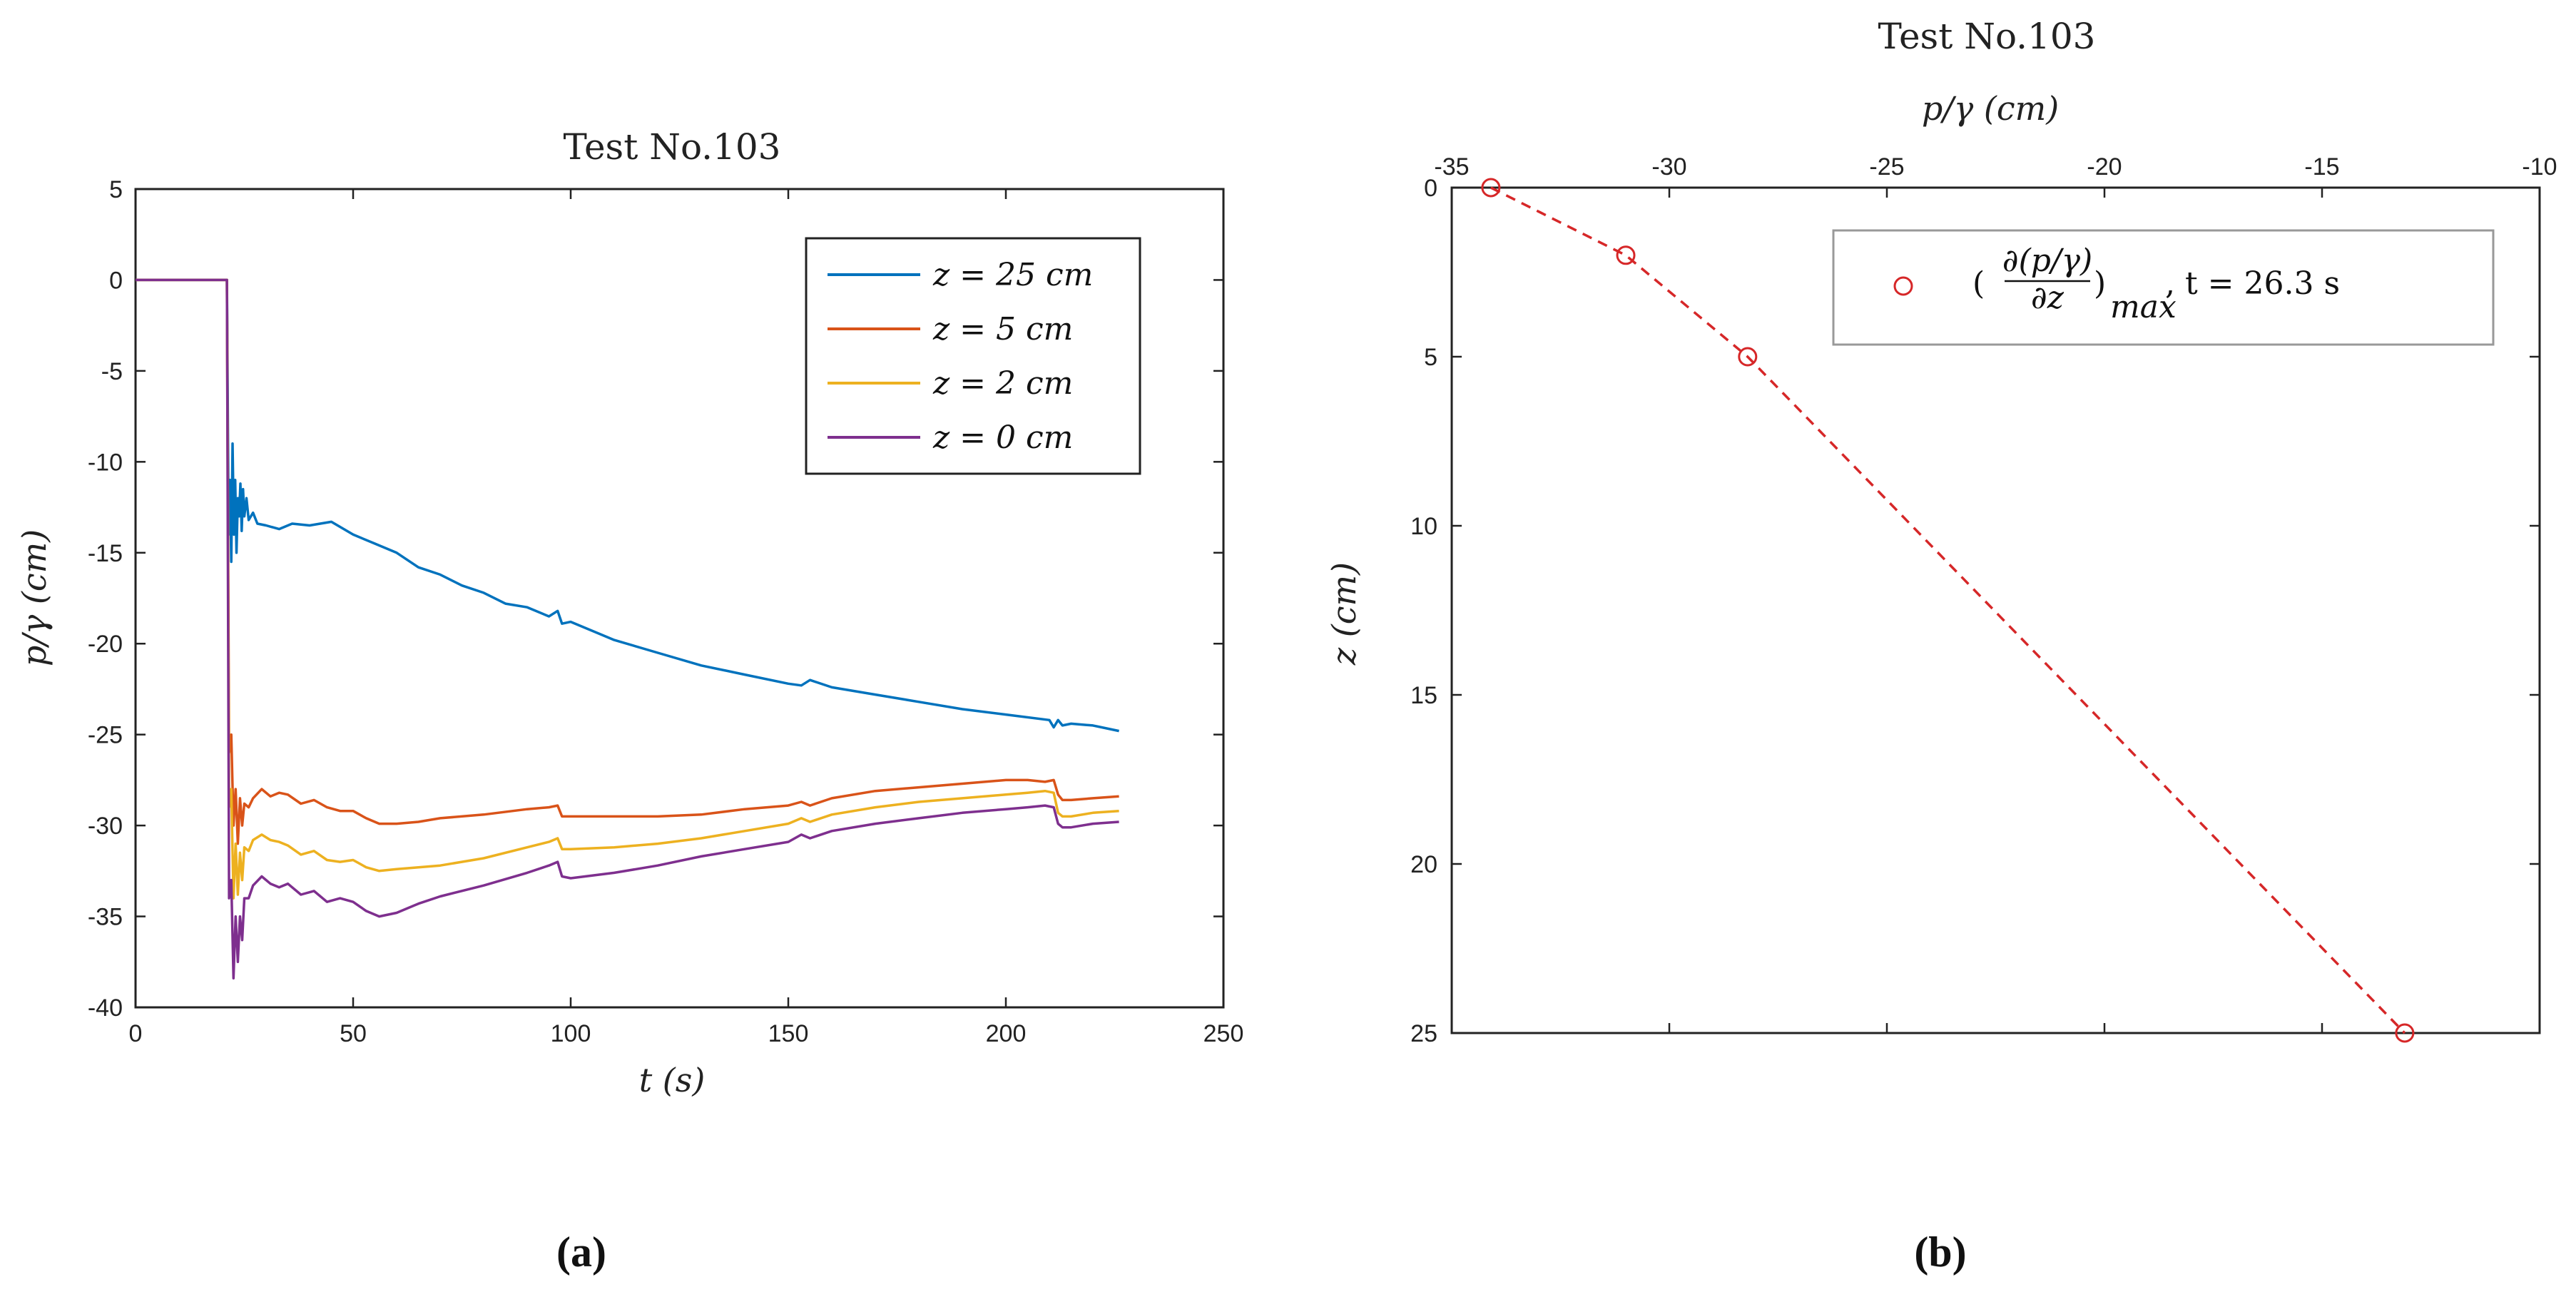  I want to click on chart-a-ytick-label: -5, so click(112, 371).